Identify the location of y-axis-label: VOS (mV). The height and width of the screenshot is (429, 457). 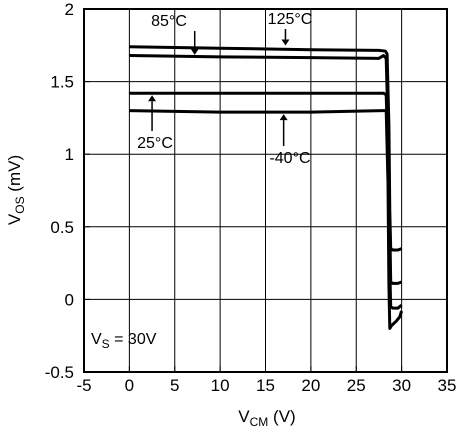
(16, 190).